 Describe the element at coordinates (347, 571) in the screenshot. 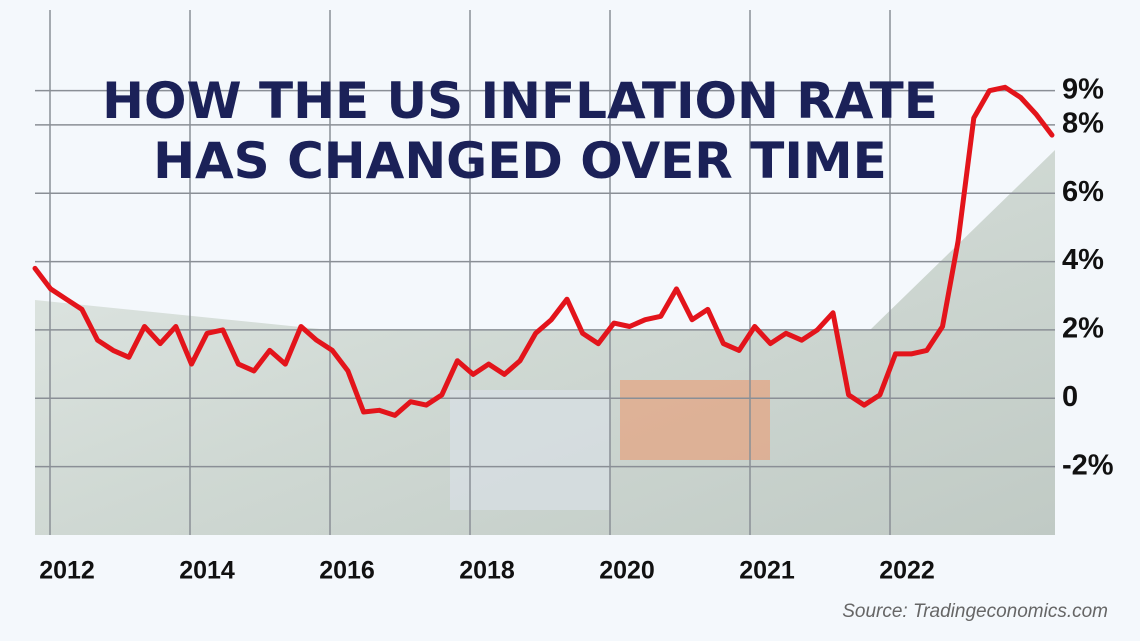

I see `x-tick-label: 2016` at that location.